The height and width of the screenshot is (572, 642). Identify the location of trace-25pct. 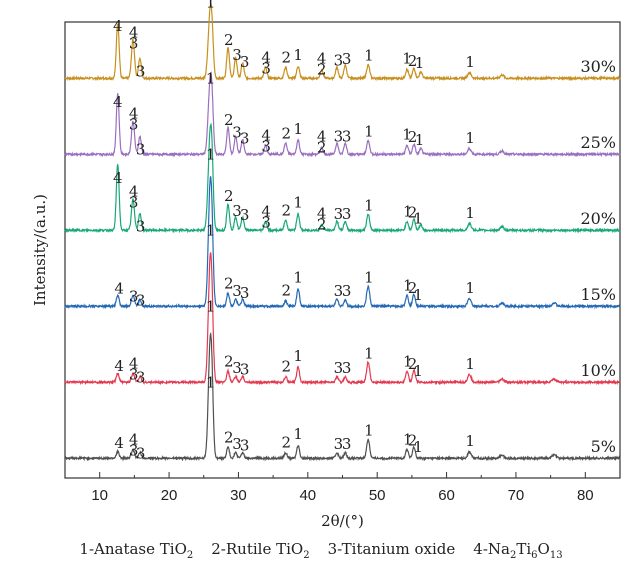
(342, 114).